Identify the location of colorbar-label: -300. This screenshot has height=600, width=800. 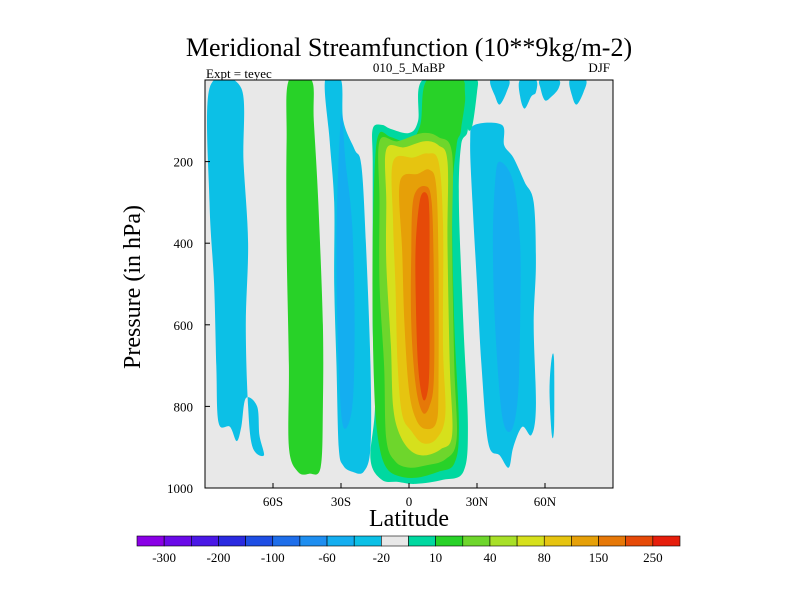
(164, 557).